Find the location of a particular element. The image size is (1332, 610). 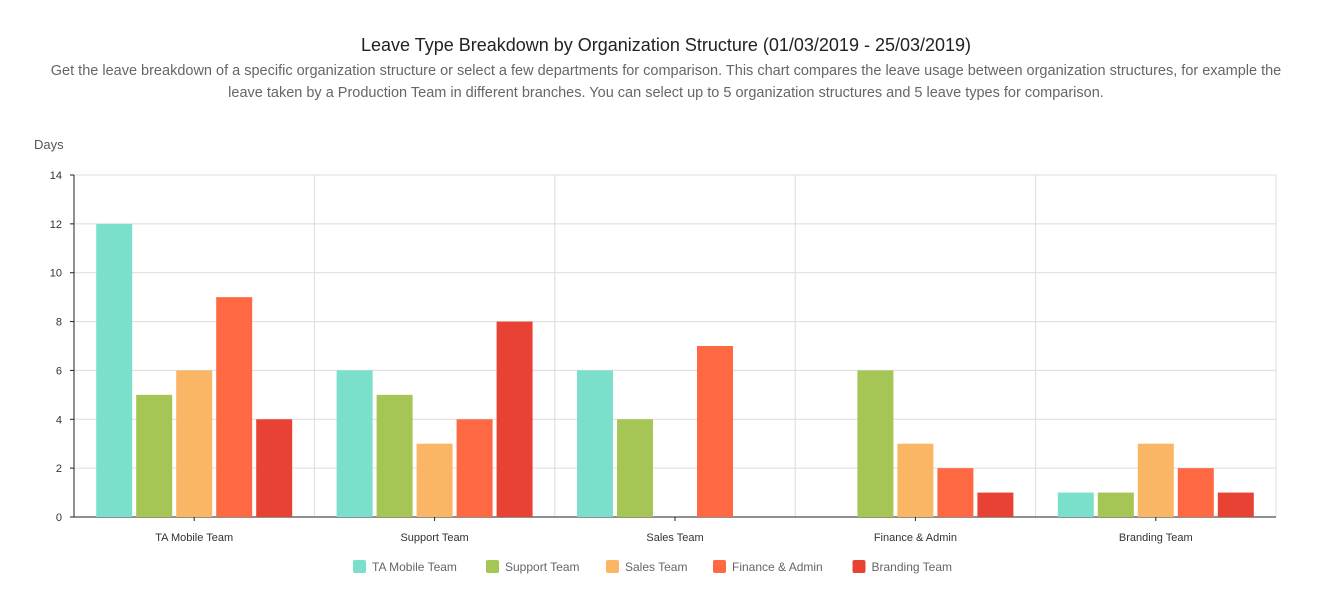

x-tick-label: Support Team is located at coordinates (434, 538).